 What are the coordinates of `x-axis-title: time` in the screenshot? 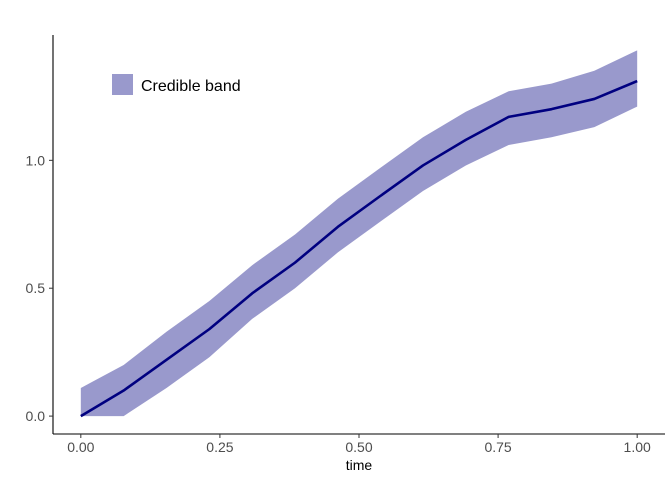 It's located at (359, 465).